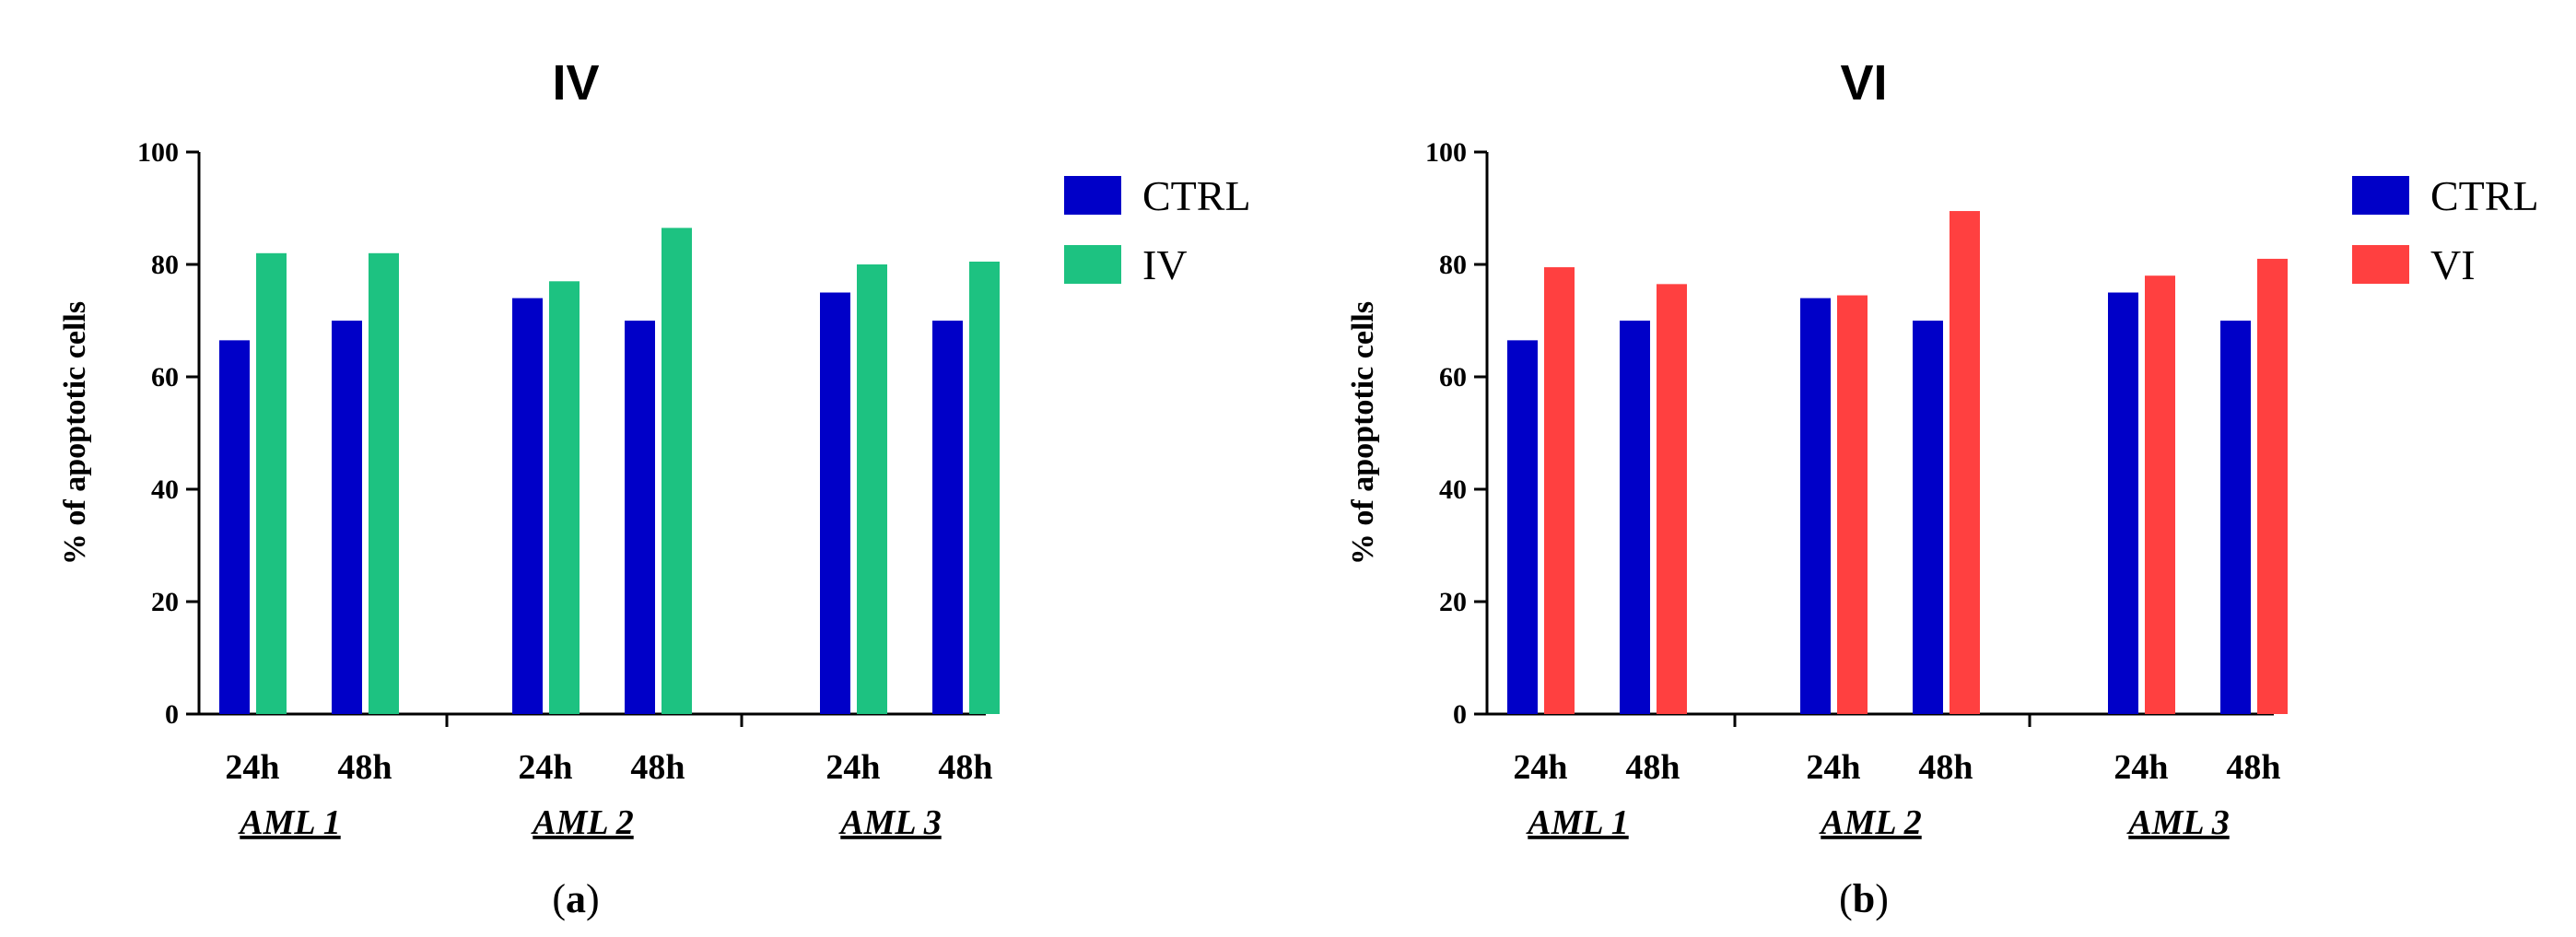 This screenshot has width=2576, height=937. Describe the element at coordinates (1672, 499) in the screenshot. I see `bar-vi-aml1-48h` at that location.